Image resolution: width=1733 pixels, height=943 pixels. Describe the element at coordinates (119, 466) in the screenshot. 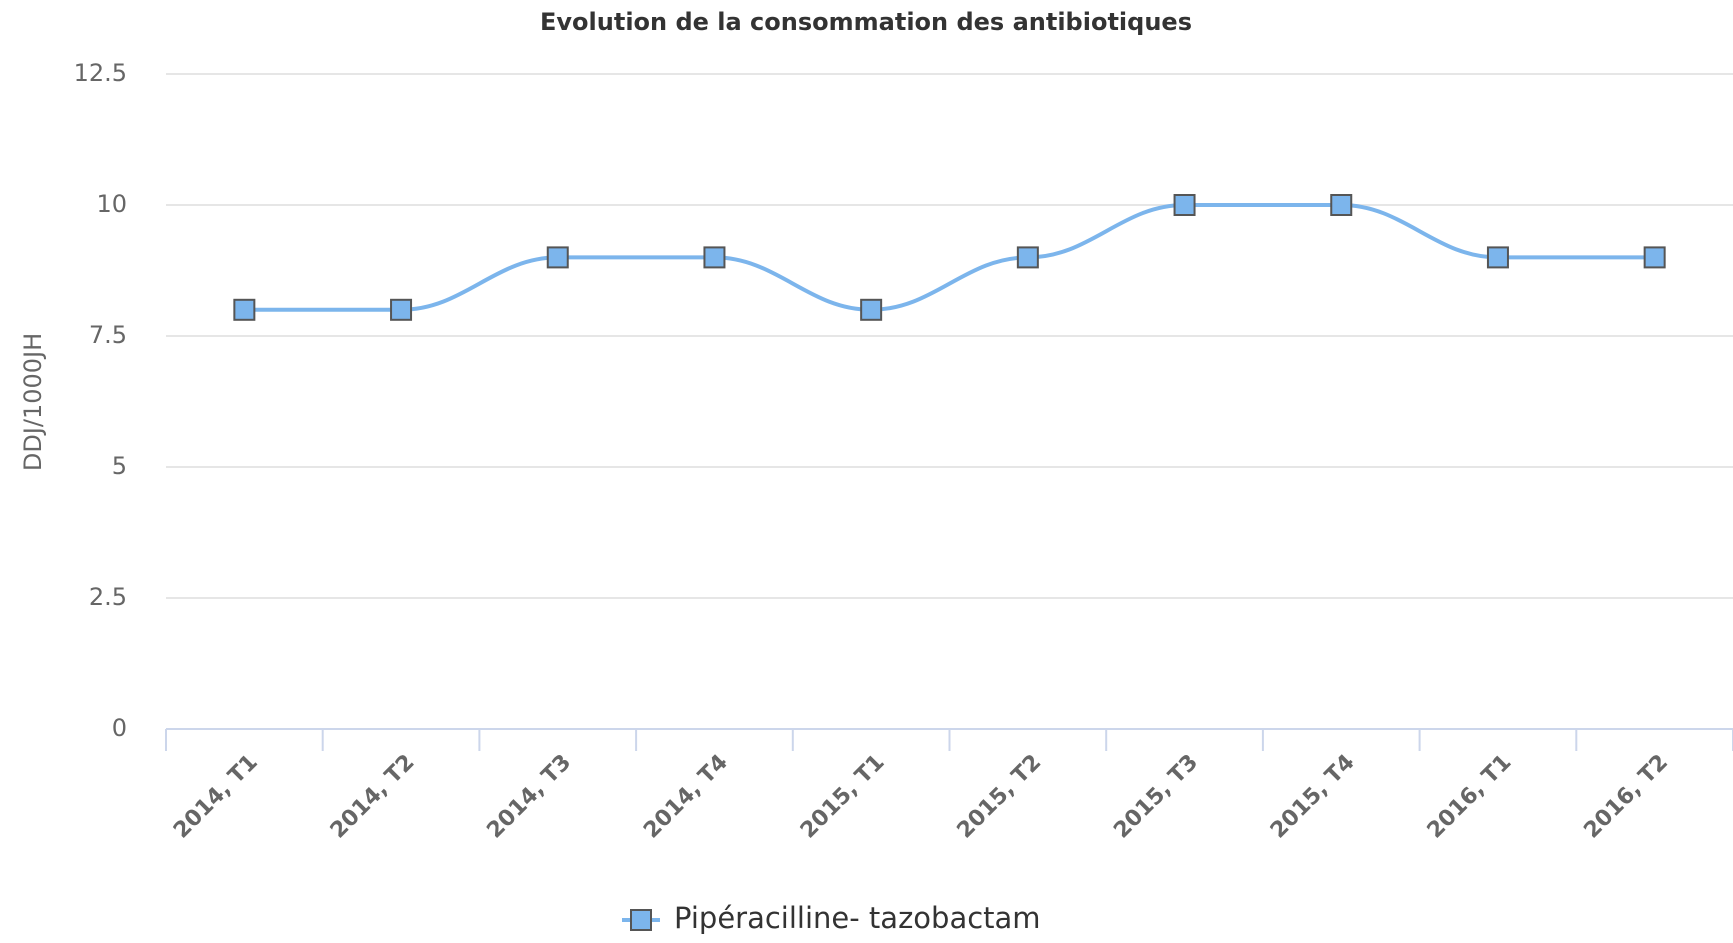

I see `y-tick-label: 5` at that location.